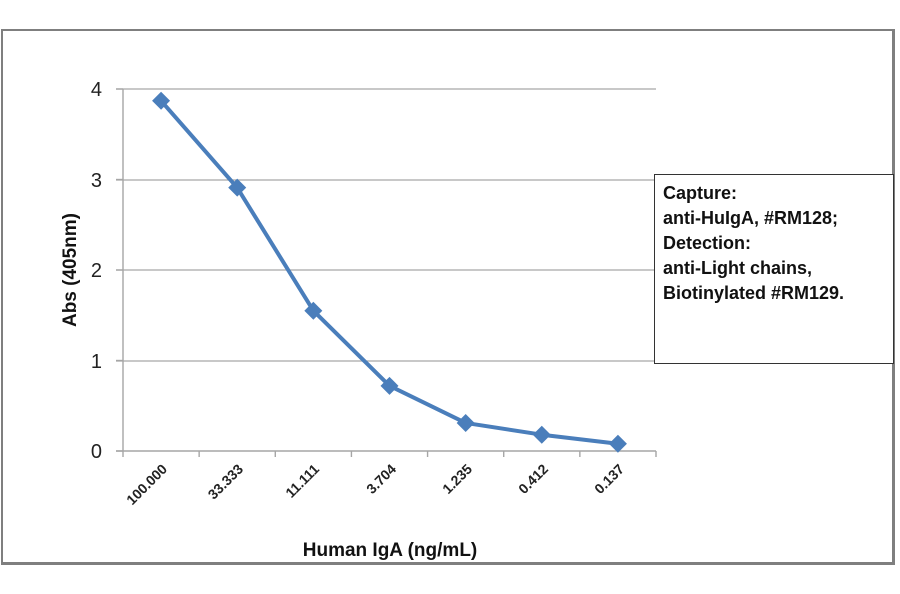 Image resolution: width=900 pixels, height=594 pixels. Describe the element at coordinates (457, 479) in the screenshot. I see `x-tick-label: 1.235` at that location.